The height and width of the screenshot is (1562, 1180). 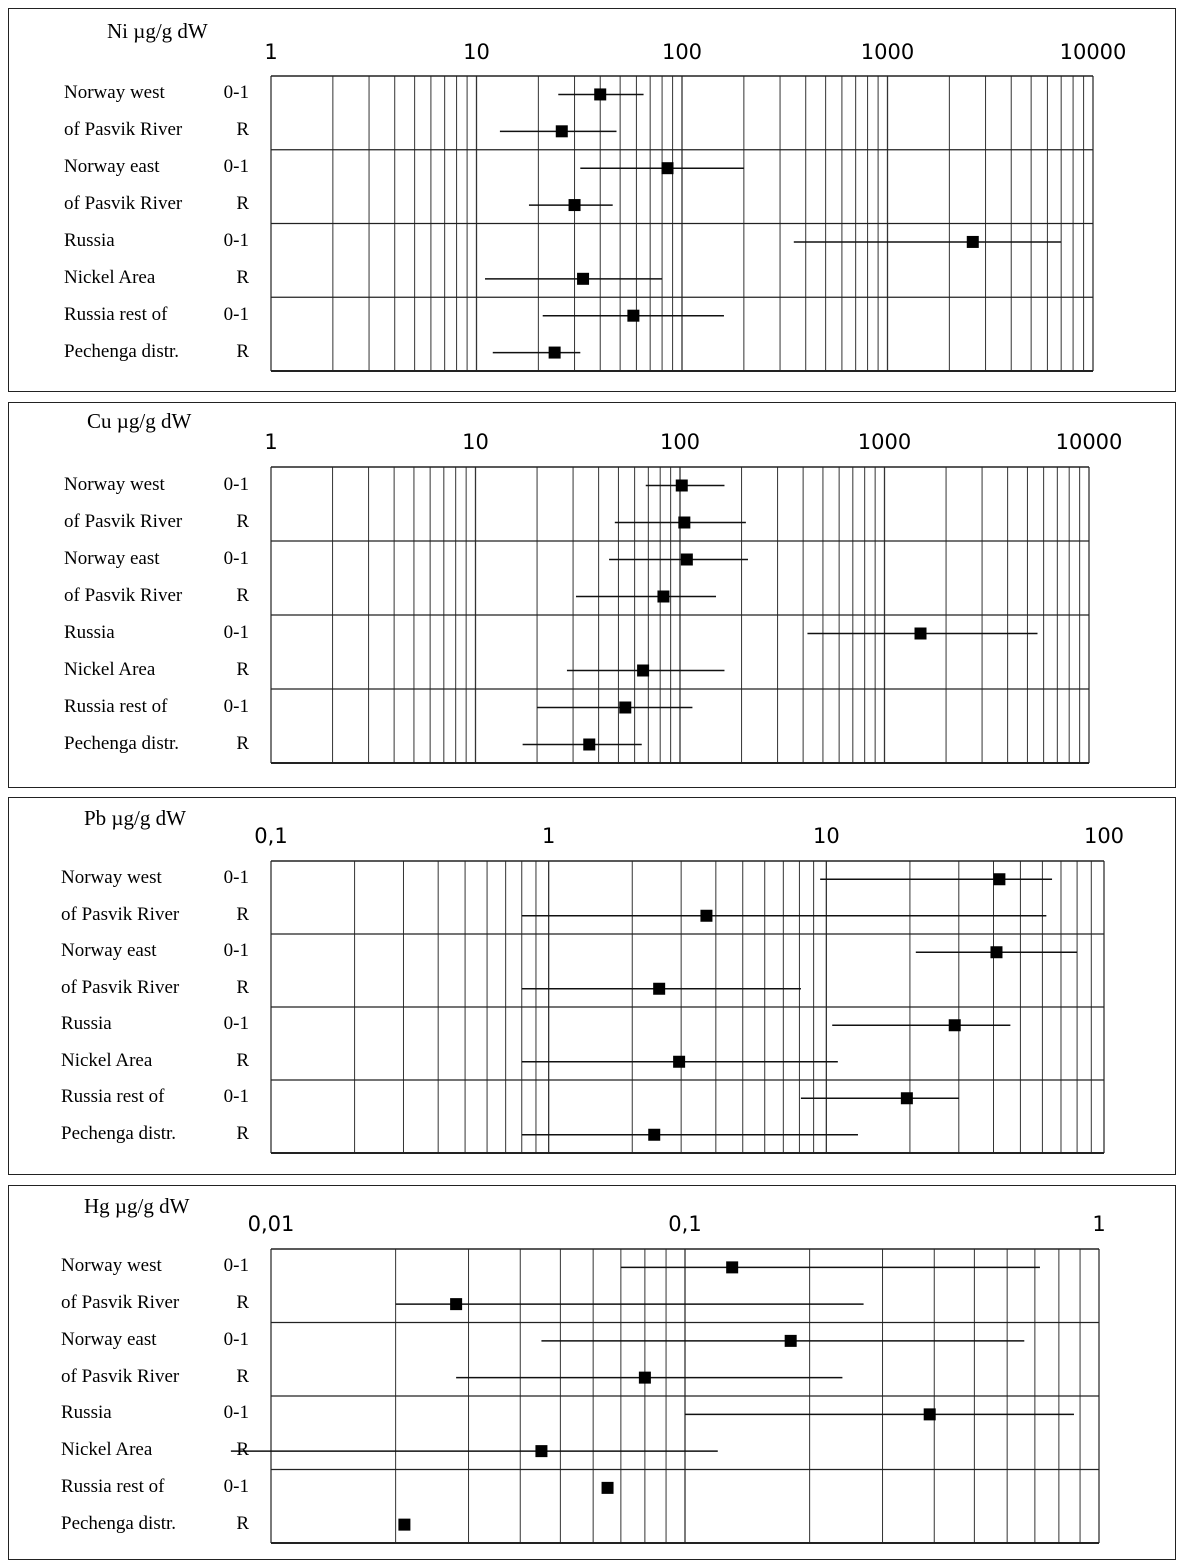 What do you see at coordinates (271, 1224) in the screenshot?
I see `tick-label: 0,01` at bounding box center [271, 1224].